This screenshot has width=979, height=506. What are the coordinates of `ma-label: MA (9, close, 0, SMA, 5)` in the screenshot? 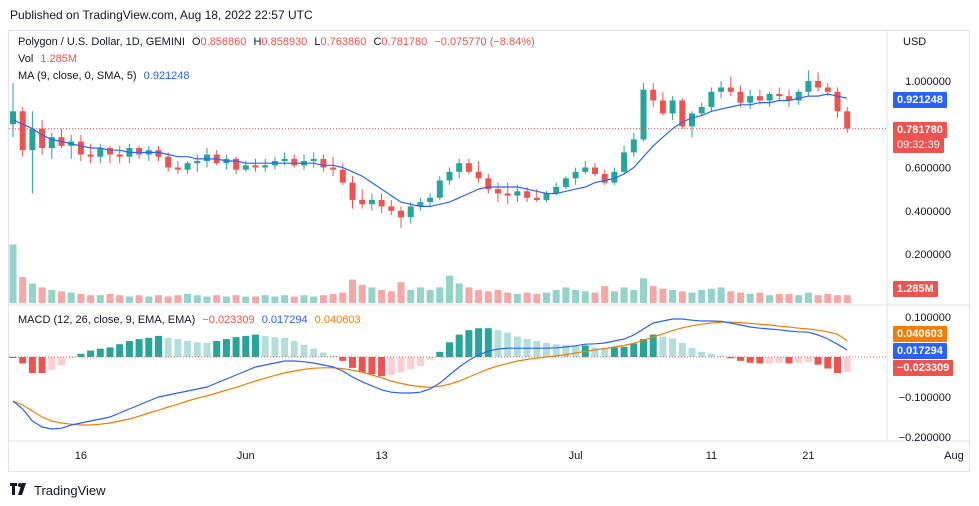 It's located at (77, 76).